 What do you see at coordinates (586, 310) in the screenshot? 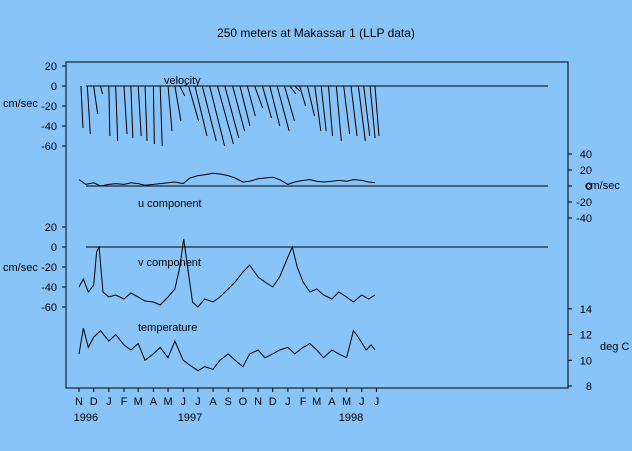
I see `y-tick-label: 14` at bounding box center [586, 310].